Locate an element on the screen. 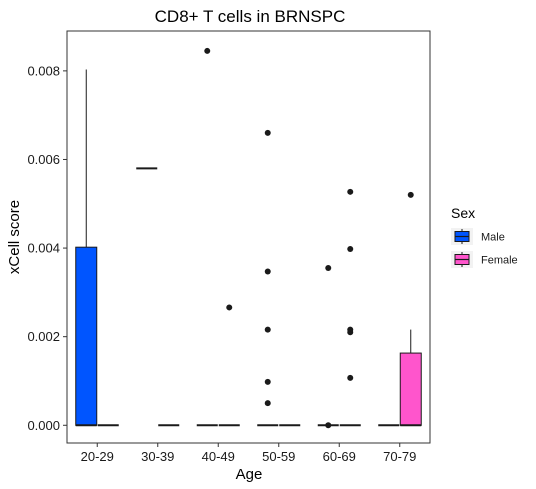 Image resolution: width=536 pixels, height=489 pixels. legend-title: Sex is located at coordinates (463, 213).